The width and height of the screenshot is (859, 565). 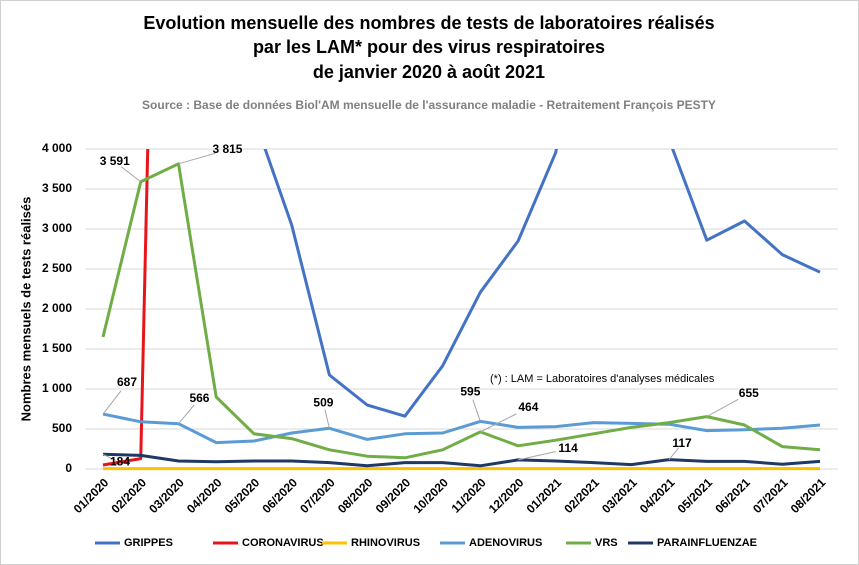 What do you see at coordinates (57, 348) in the screenshot?
I see `y-tick-label: 1 500` at bounding box center [57, 348].